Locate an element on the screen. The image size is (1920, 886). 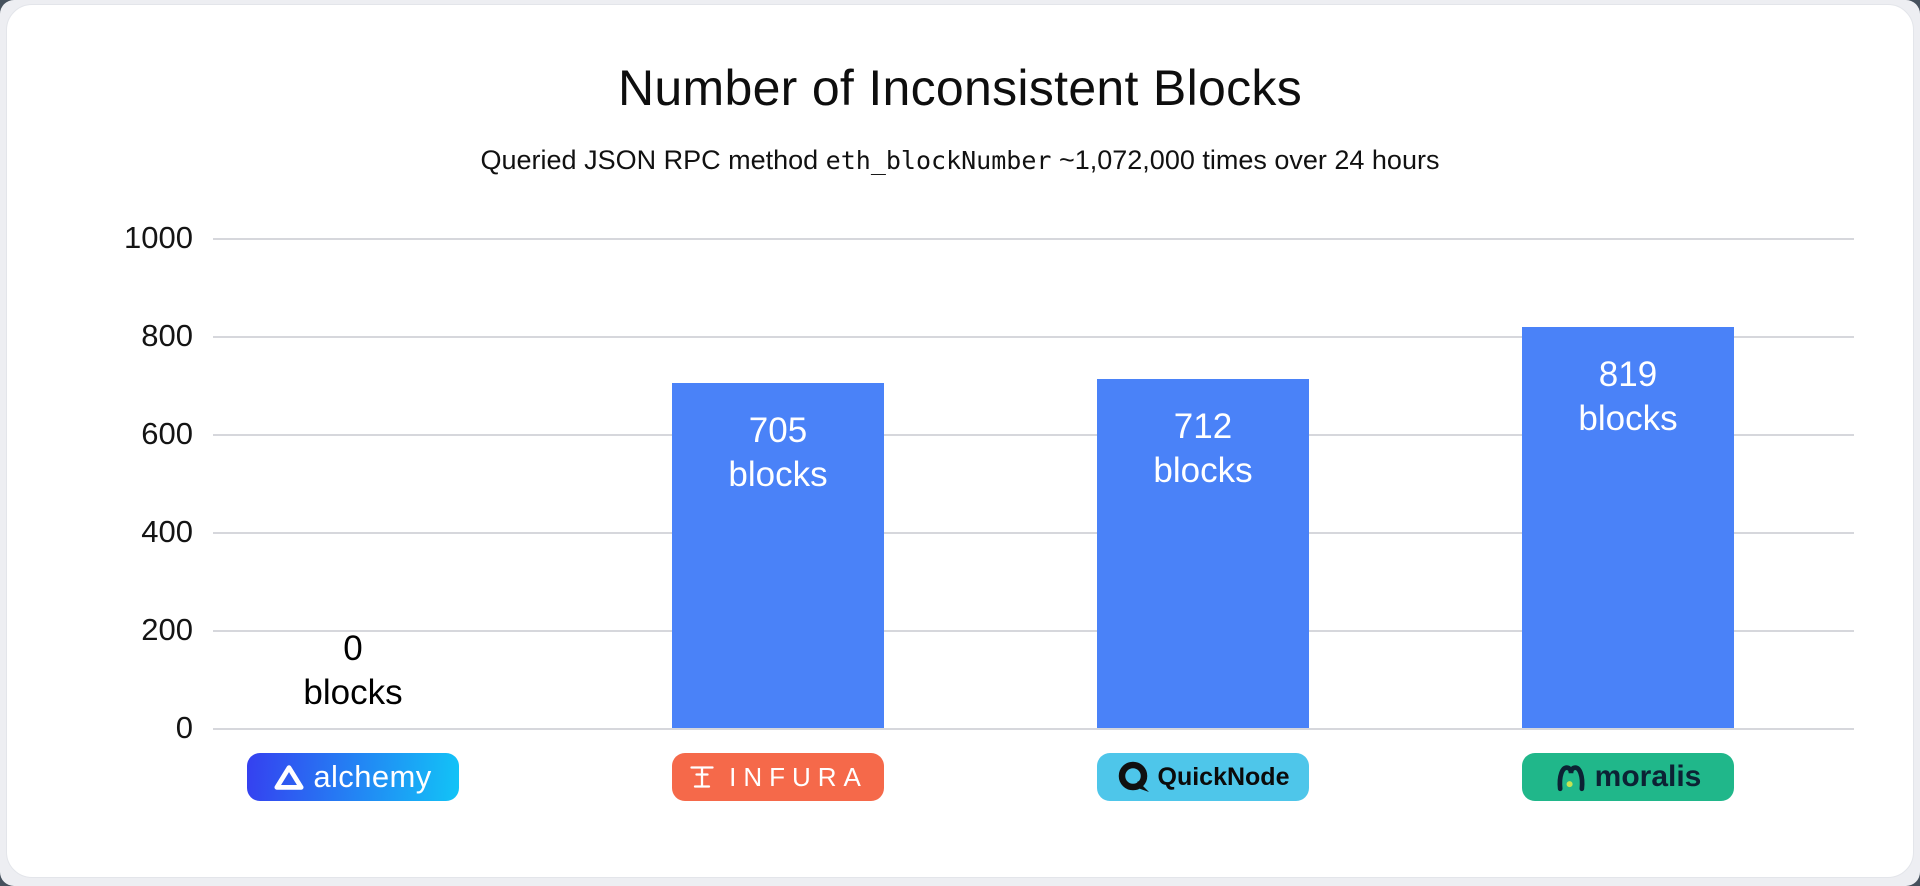
bar-value-label-quicknode: 712 blocks is located at coordinates (1203, 436).